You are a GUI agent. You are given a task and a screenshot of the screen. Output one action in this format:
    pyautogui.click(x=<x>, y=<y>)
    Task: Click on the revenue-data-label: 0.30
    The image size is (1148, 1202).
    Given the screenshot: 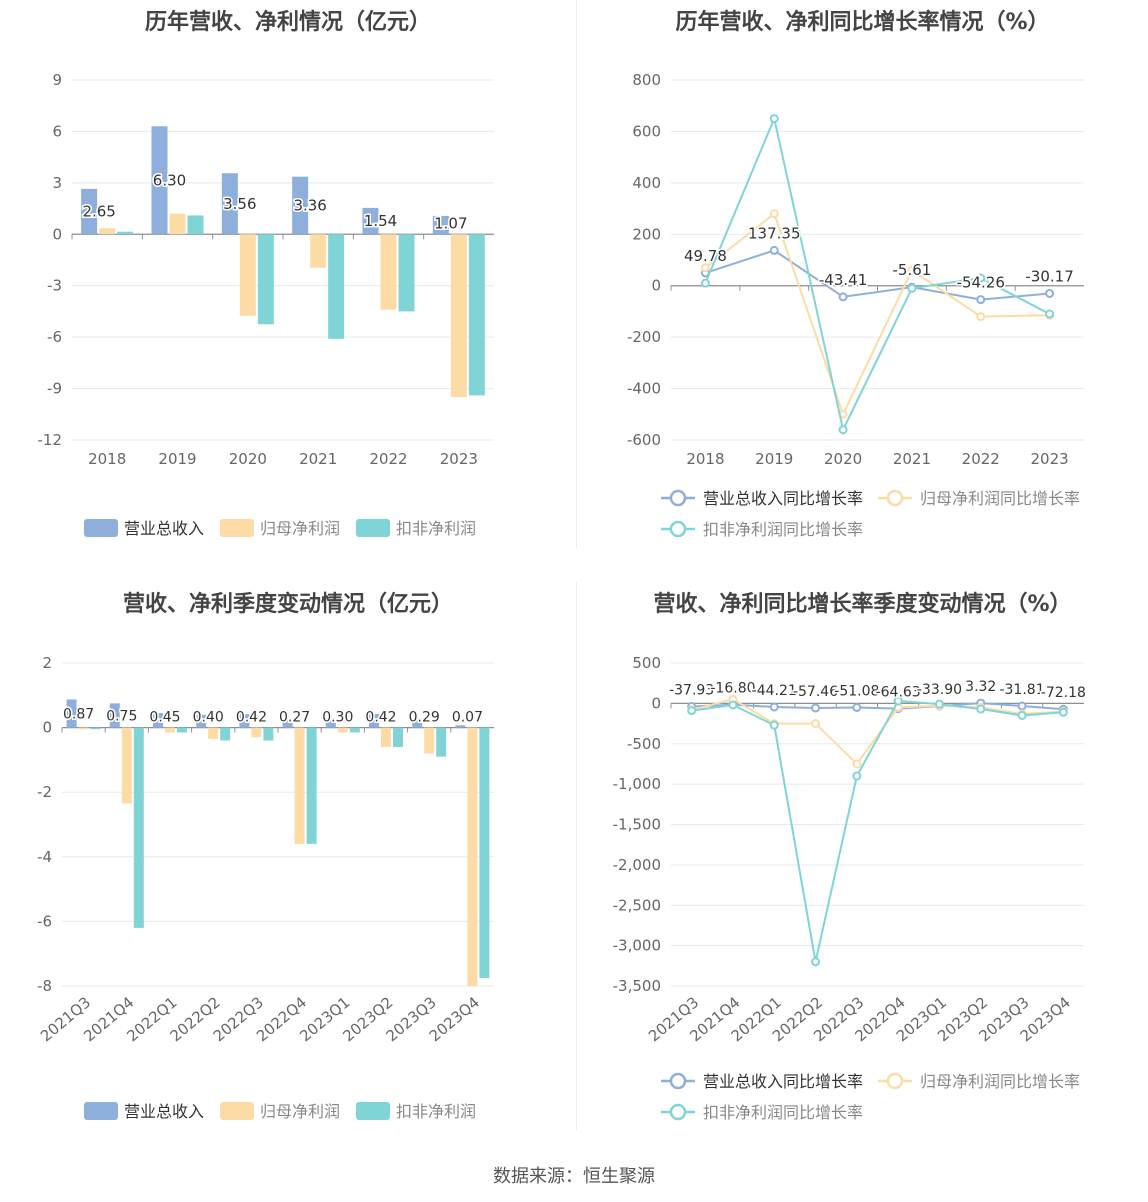 What is the action you would take?
    pyautogui.click(x=337, y=718)
    